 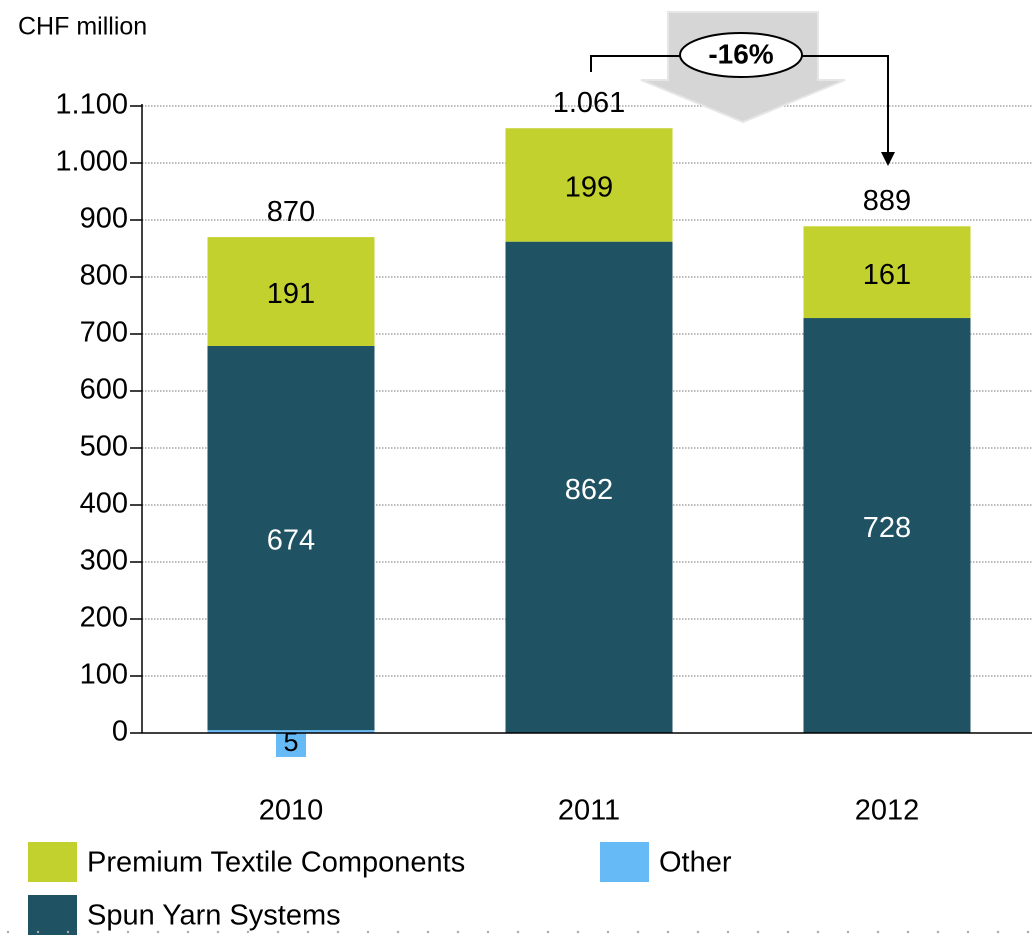 What do you see at coordinates (887, 275) in the screenshot?
I see `value-label: 161` at bounding box center [887, 275].